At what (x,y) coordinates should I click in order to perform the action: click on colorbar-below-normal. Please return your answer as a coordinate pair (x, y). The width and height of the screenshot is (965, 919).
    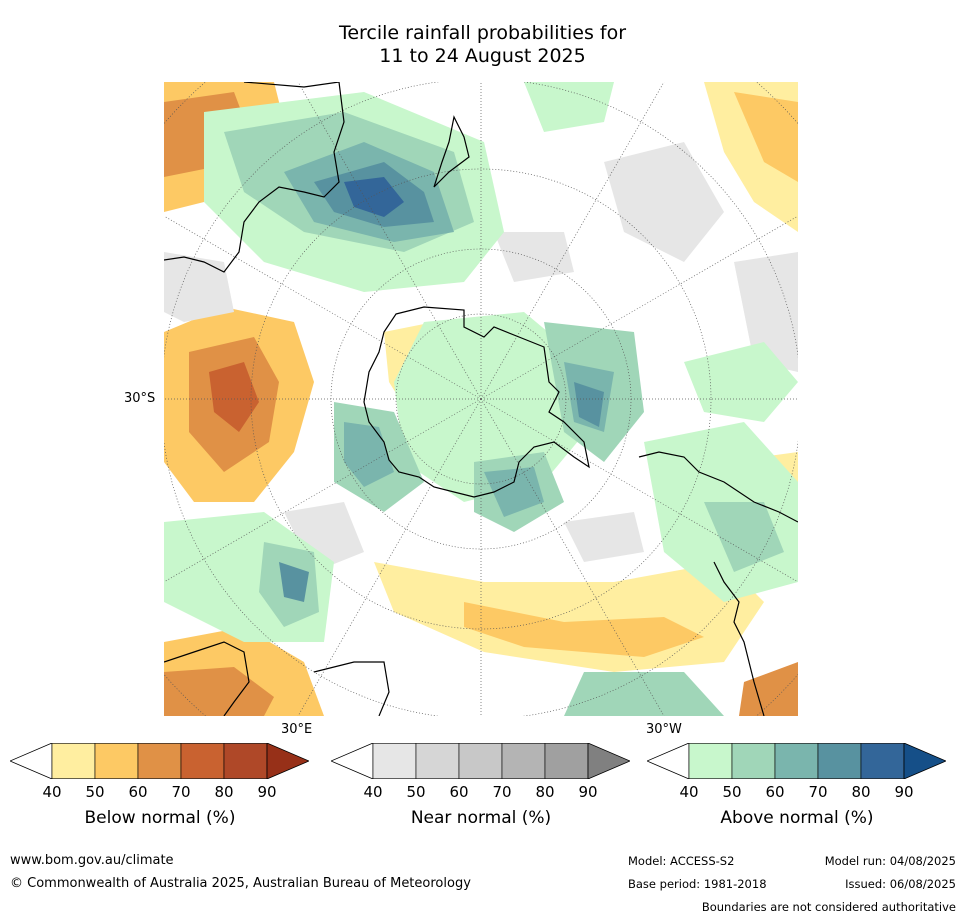
    Looking at the image, I should click on (159, 761).